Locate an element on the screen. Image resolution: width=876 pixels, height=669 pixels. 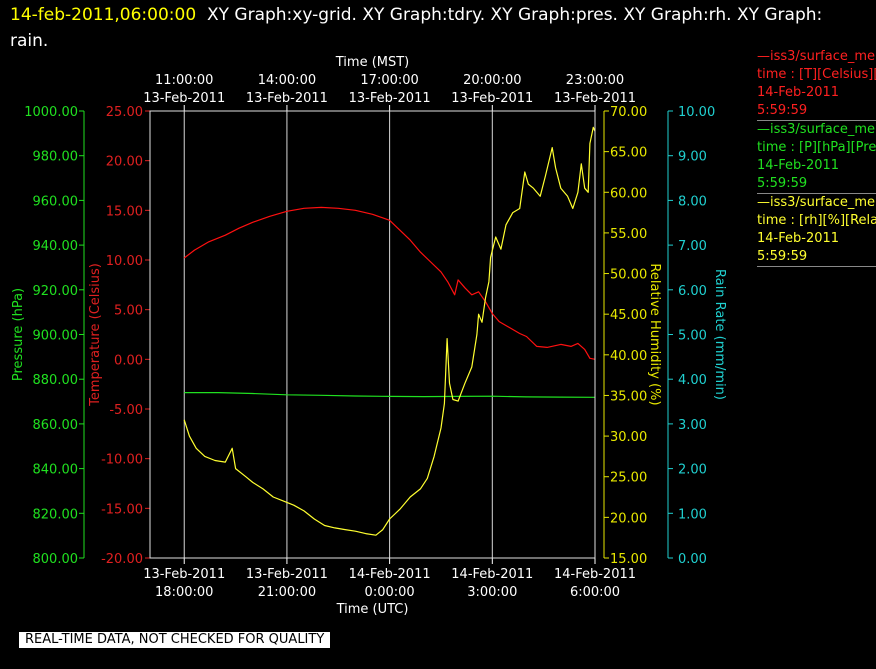
axis-tick-label: 55.00 is located at coordinates (628, 234).